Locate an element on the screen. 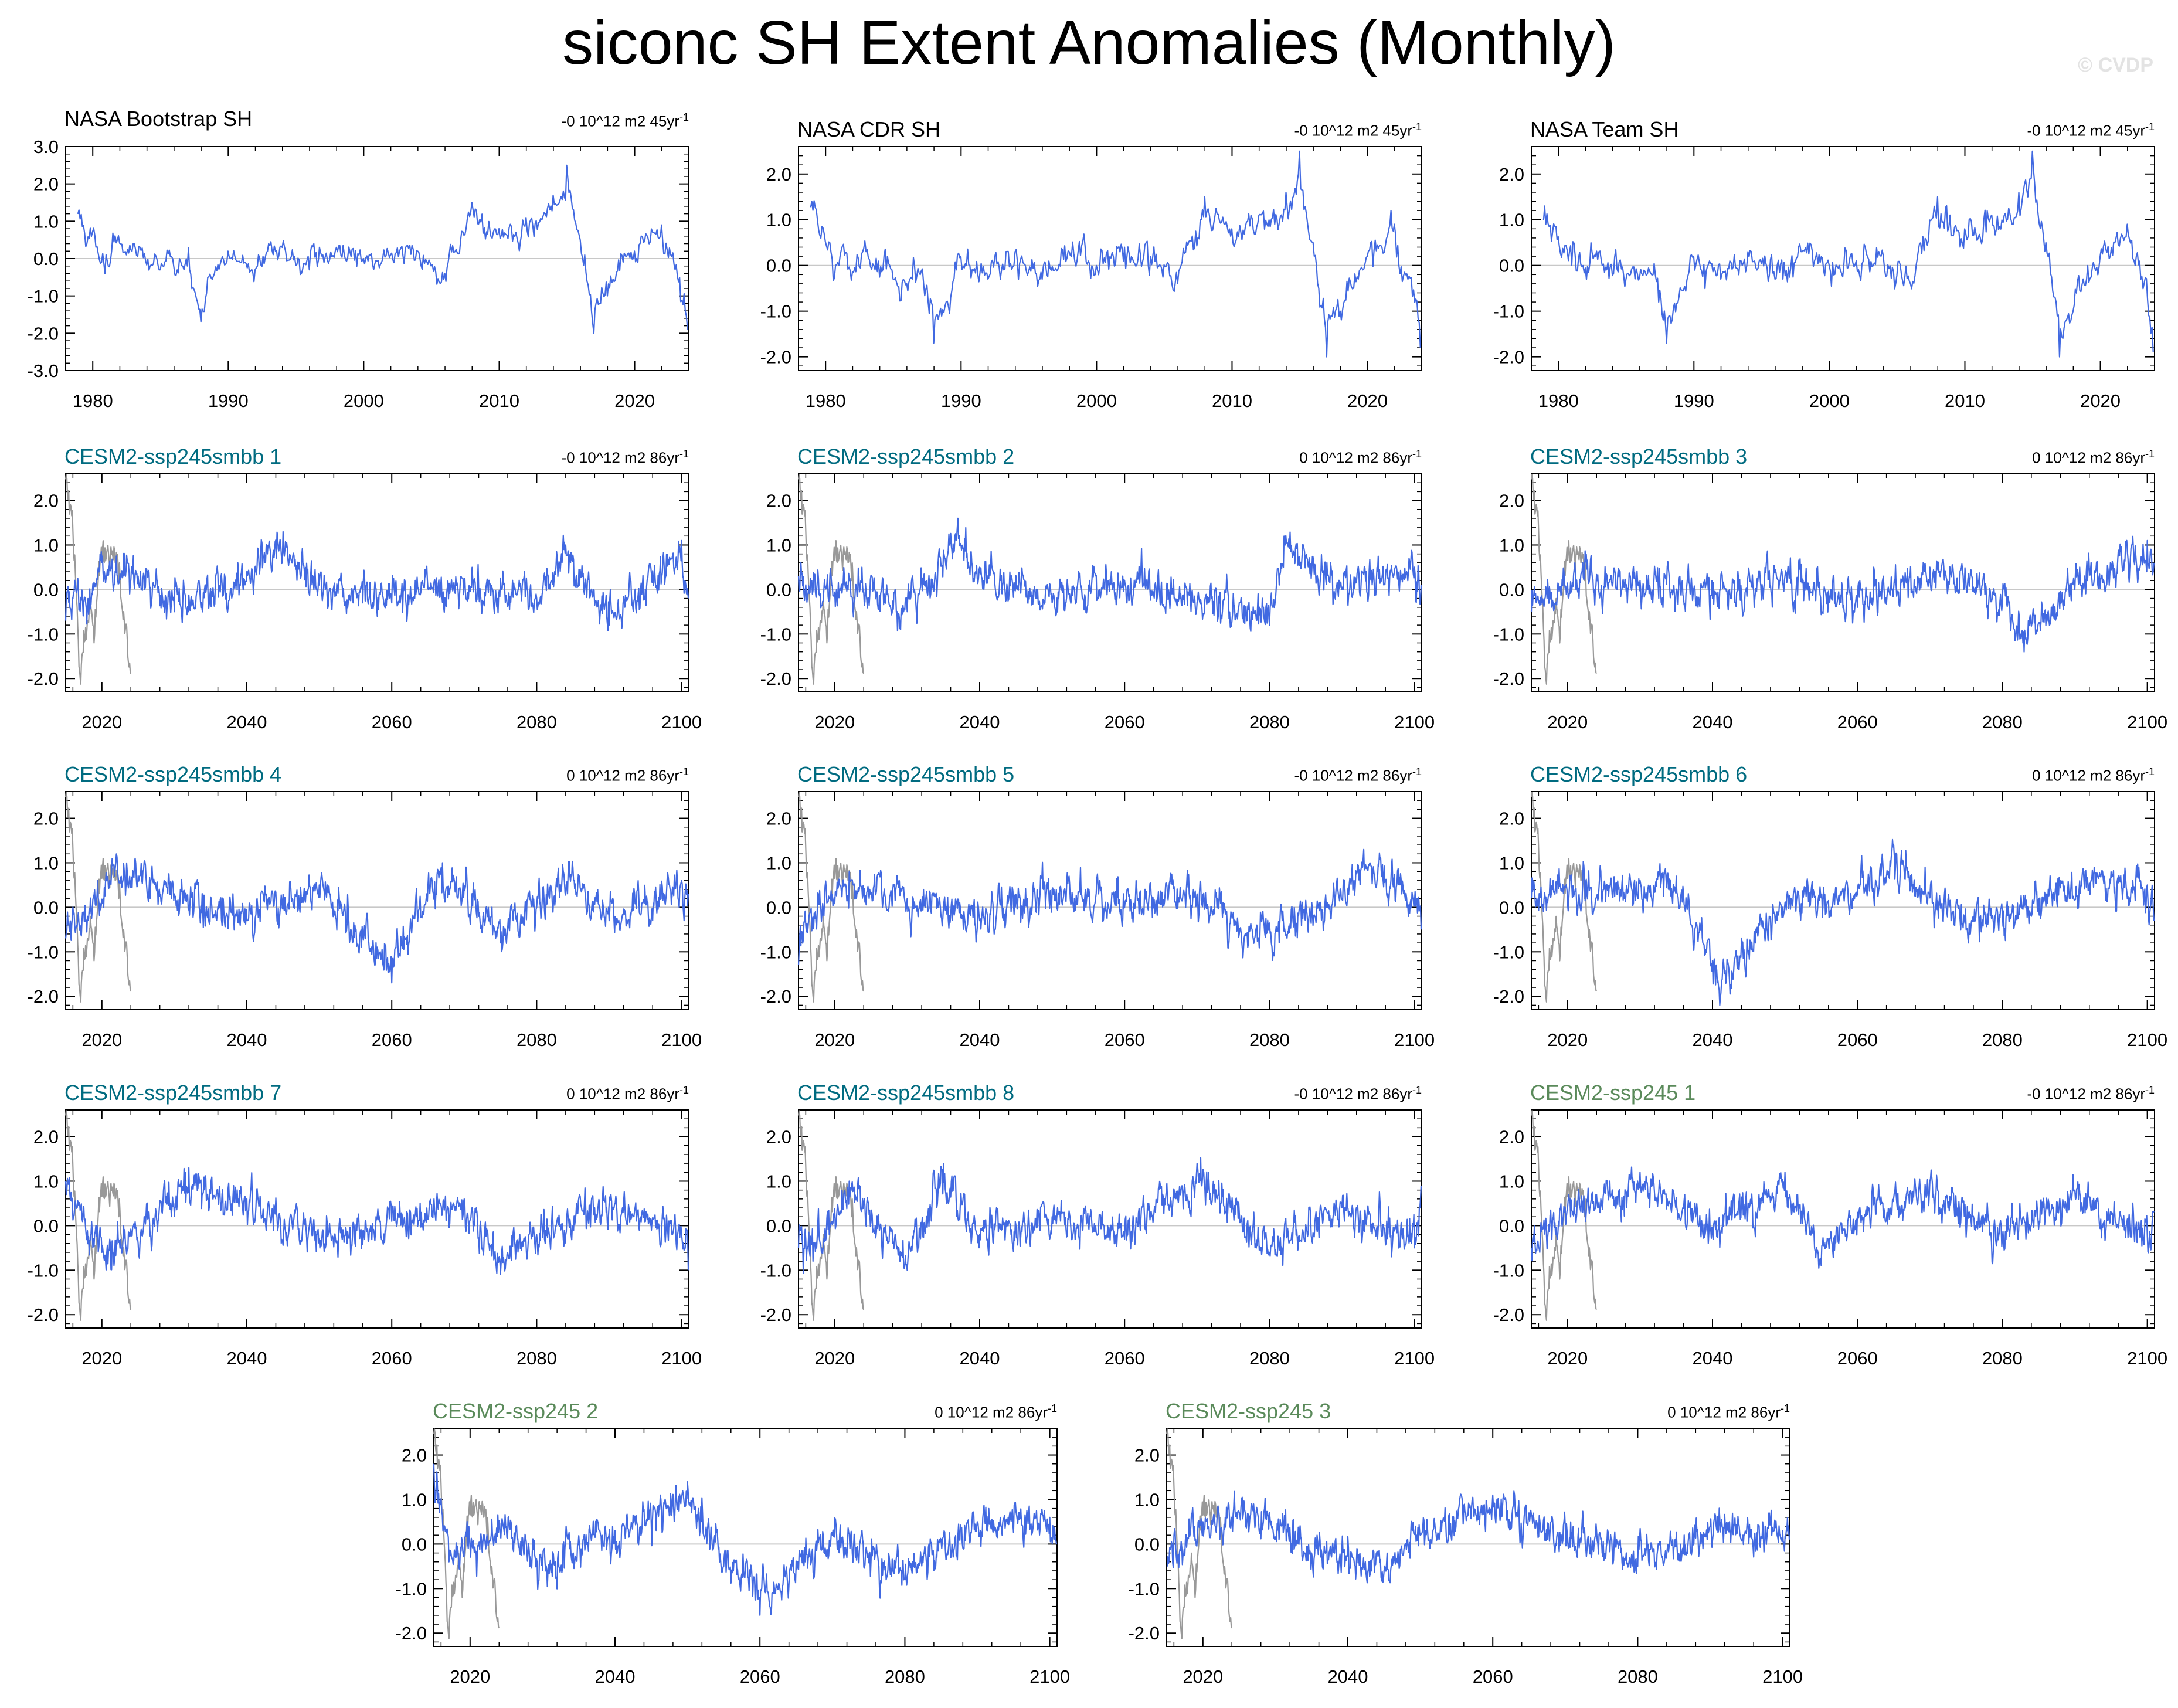 This screenshot has width=2178, height=1708. panel-title: CESM2-ssp245smbb 5 is located at coordinates (906, 774).